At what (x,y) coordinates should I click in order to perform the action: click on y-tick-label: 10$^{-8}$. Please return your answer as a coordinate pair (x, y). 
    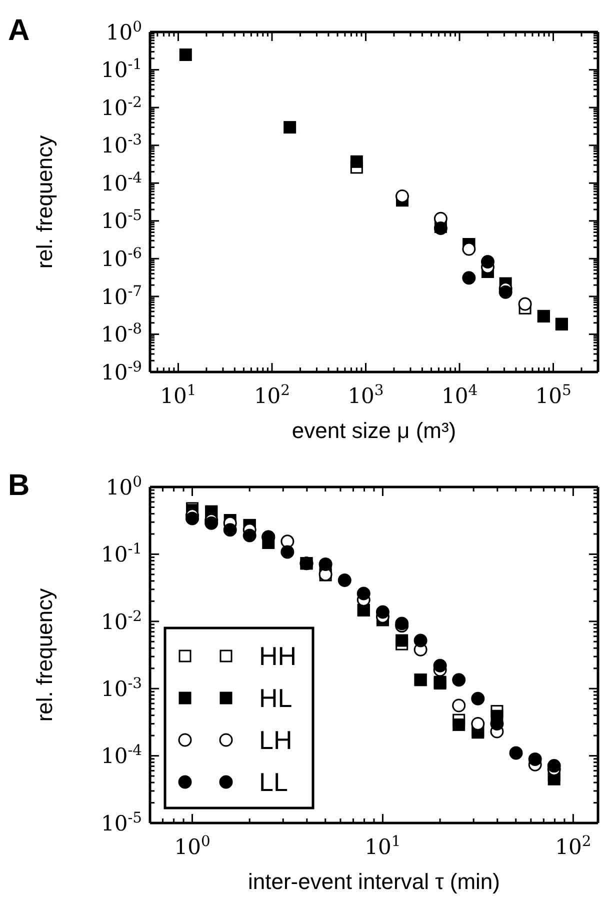
    Looking at the image, I should click on (121, 333).